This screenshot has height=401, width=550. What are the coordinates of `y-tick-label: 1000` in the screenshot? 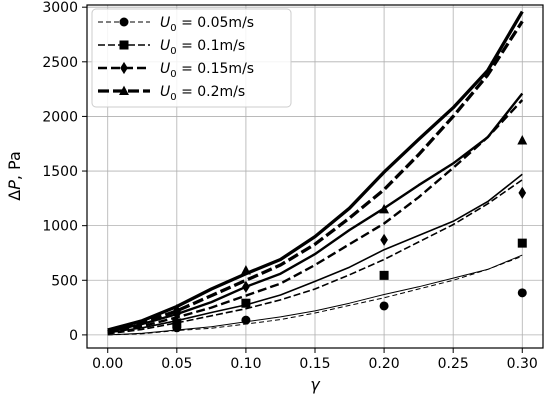 It's located at (60, 227).